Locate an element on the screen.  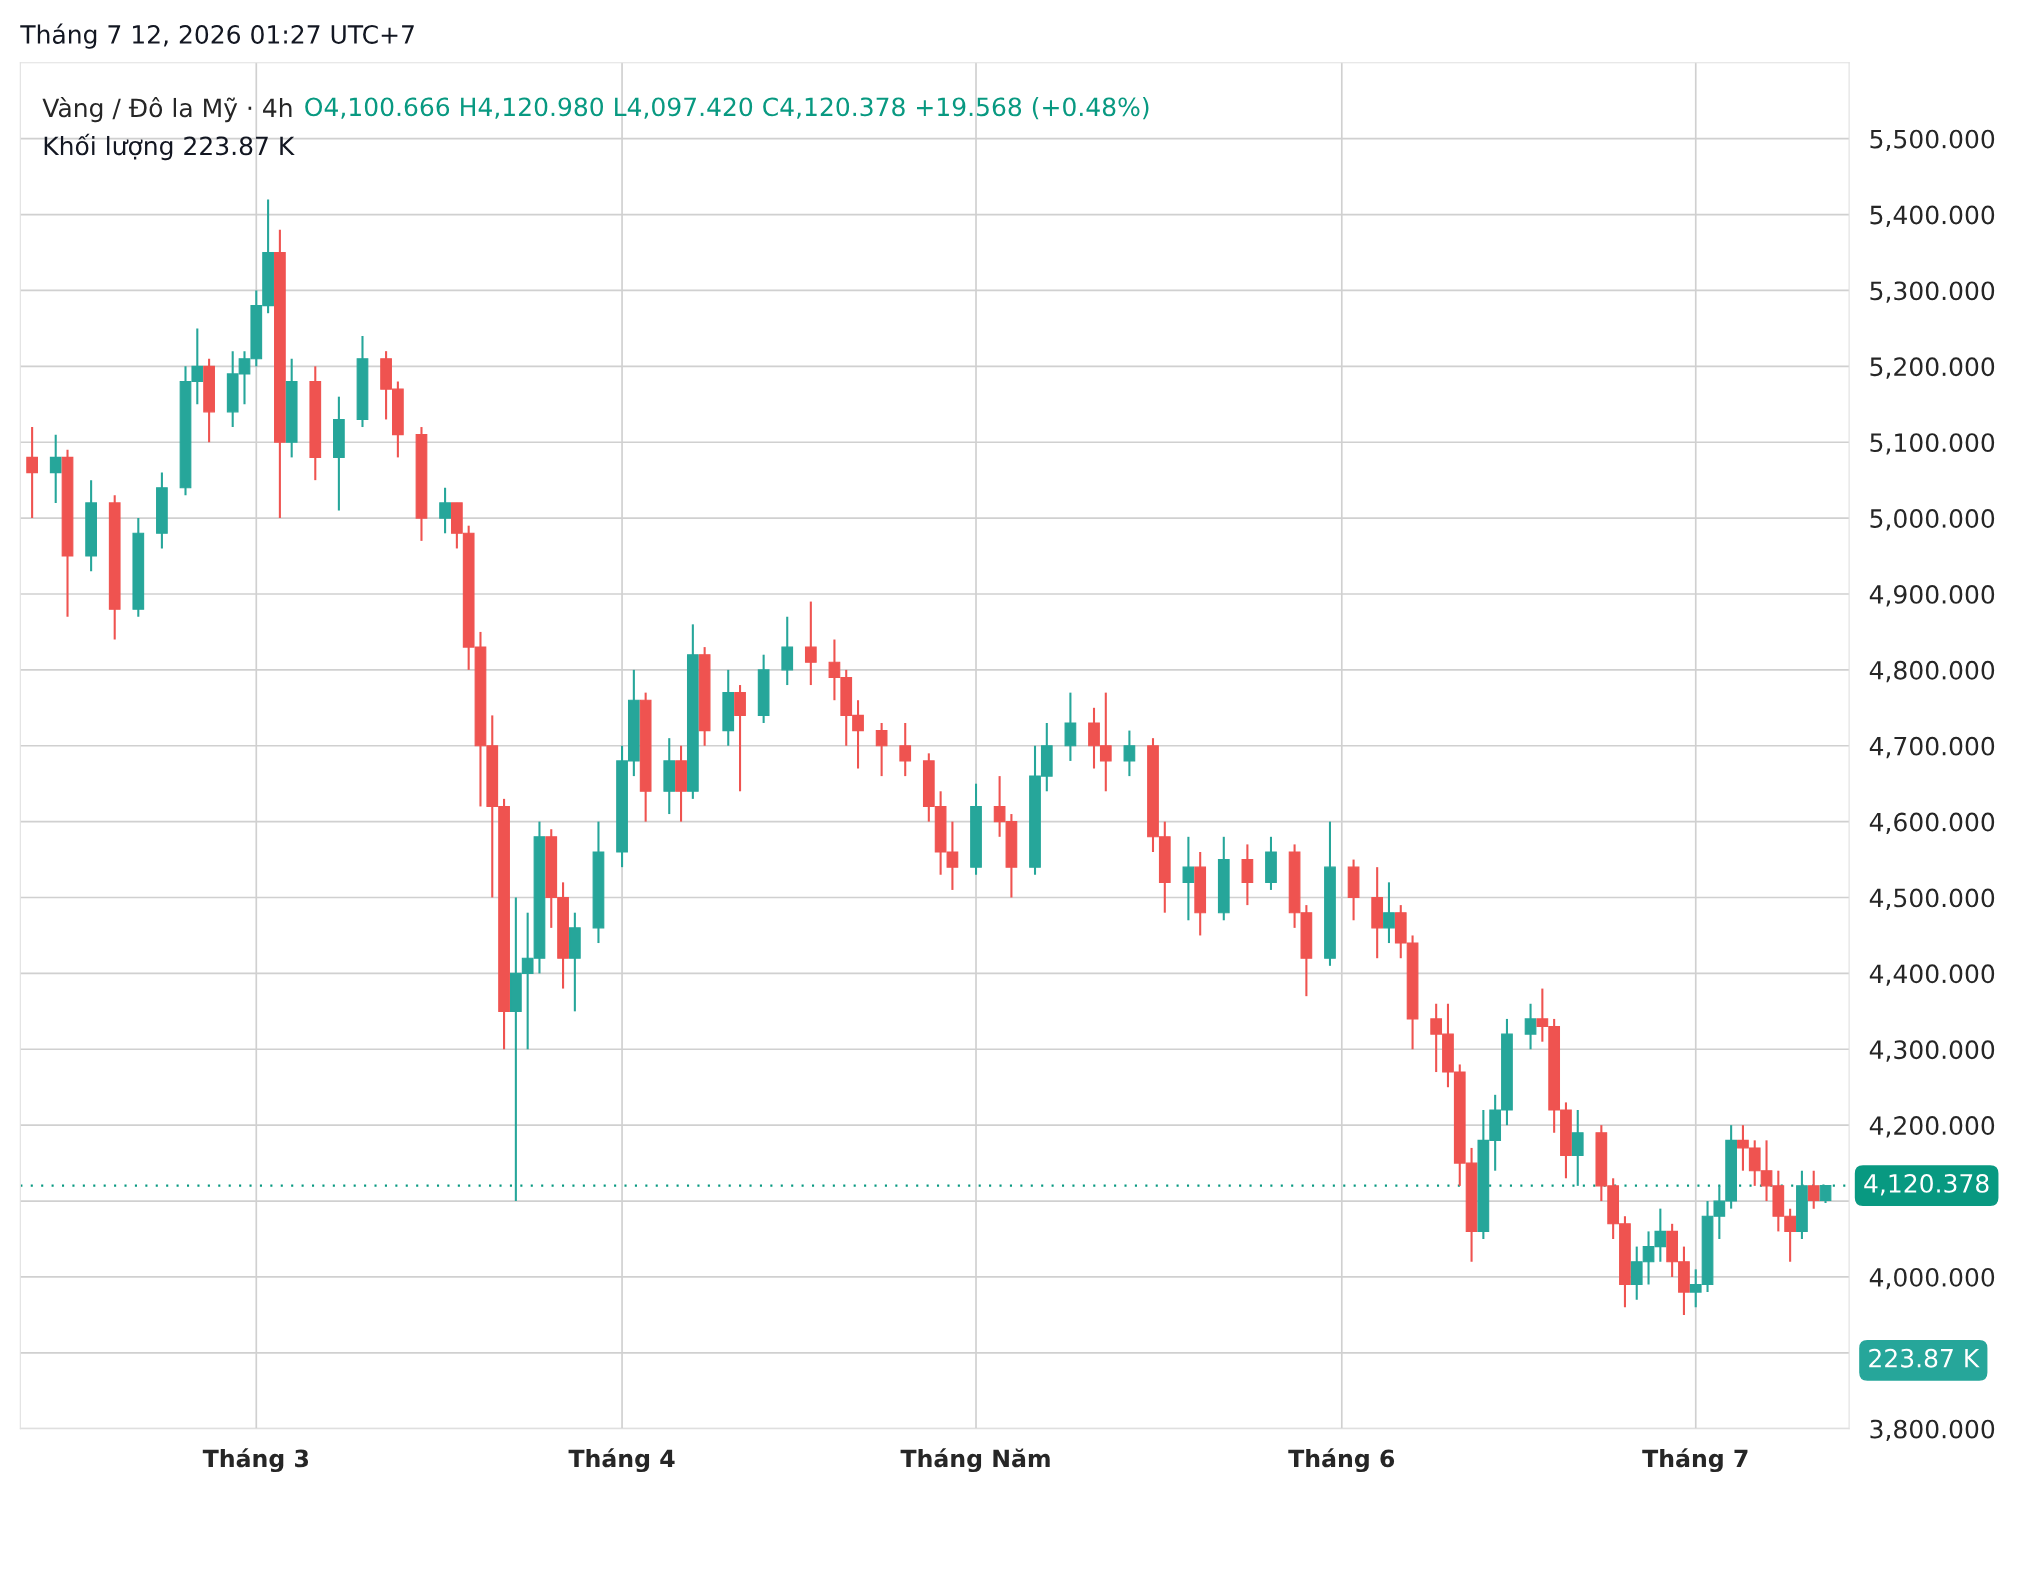
y-tick-label: 5,000.000 is located at coordinates (1932, 520).